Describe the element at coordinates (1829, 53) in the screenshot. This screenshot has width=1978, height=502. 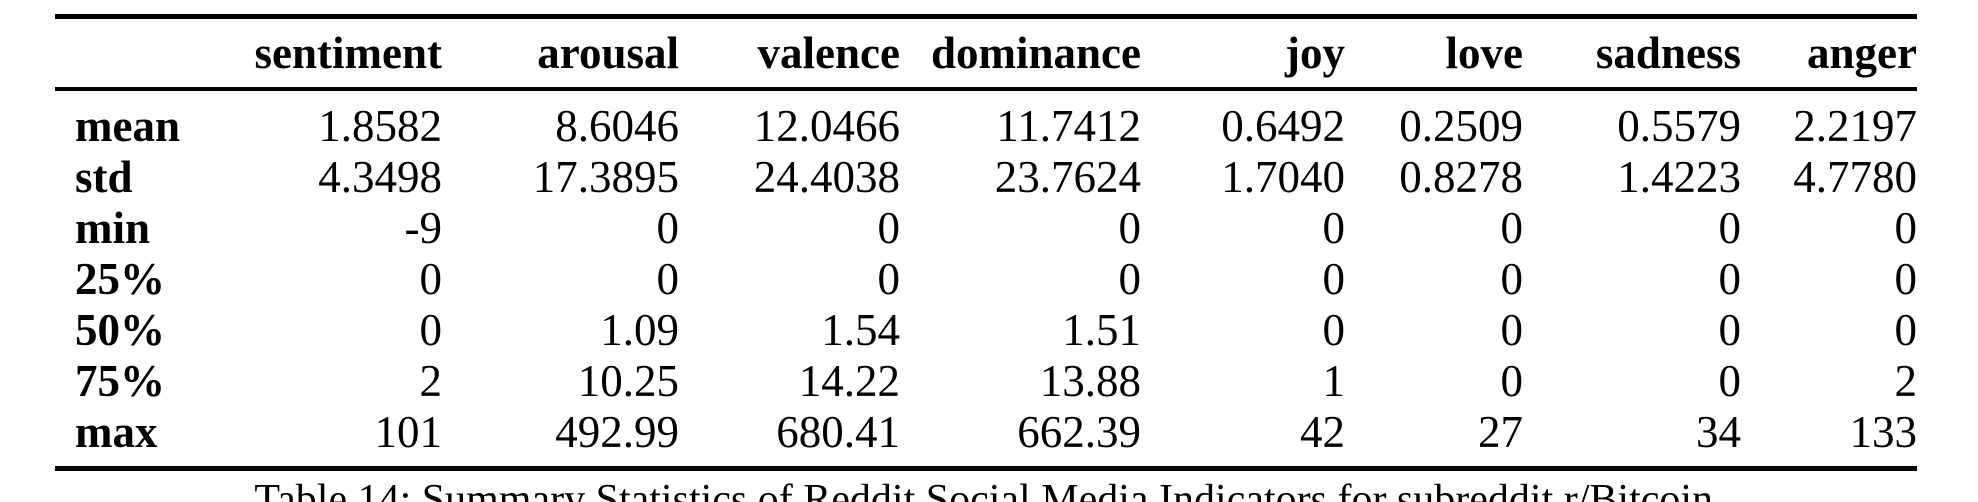
I see `column-header-anger: anger` at that location.